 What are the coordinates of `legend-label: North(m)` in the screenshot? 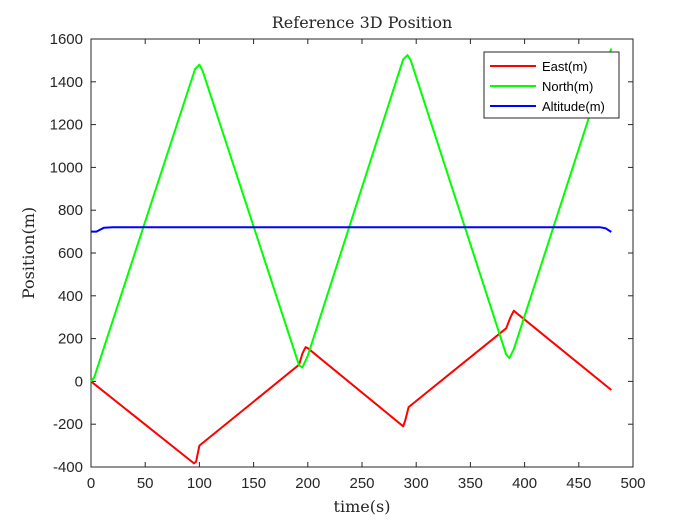 It's located at (567, 86).